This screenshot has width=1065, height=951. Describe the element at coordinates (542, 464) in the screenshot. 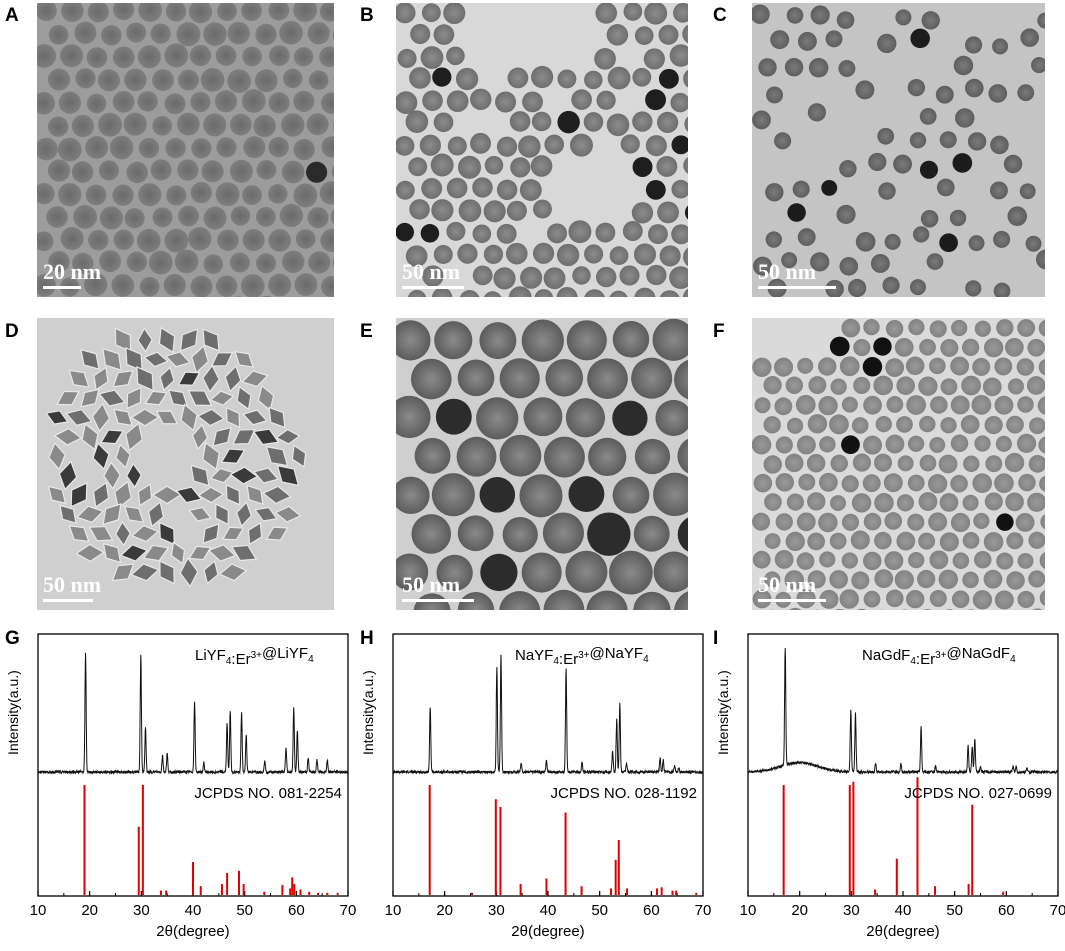

I see `tem-image-e: 50 nm` at that location.